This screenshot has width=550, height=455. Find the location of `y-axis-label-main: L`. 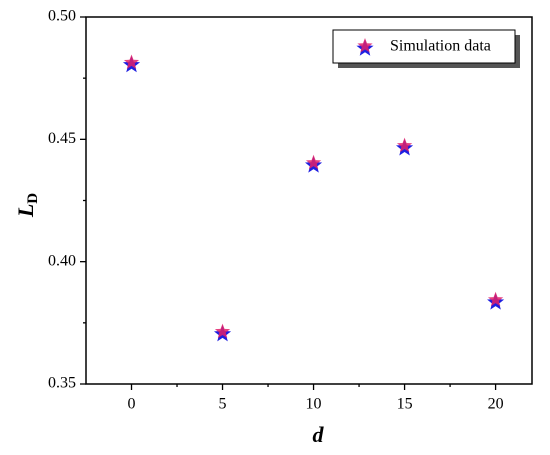

y-axis-label-main: L is located at coordinates (25, 211).